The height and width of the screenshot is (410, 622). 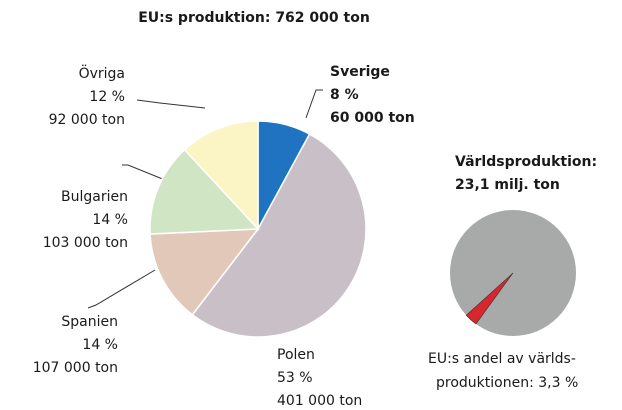 I want to click on world-title: Världsproduktion:, so click(x=526, y=162).